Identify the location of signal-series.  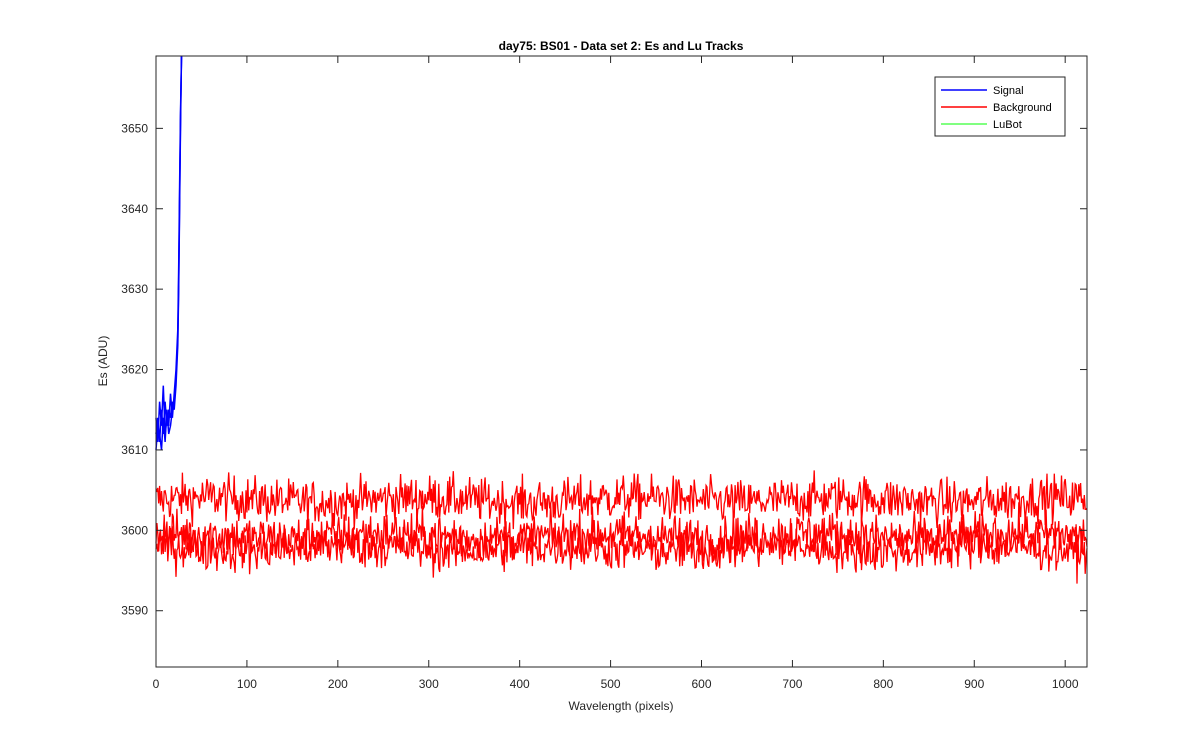
(169, 252).